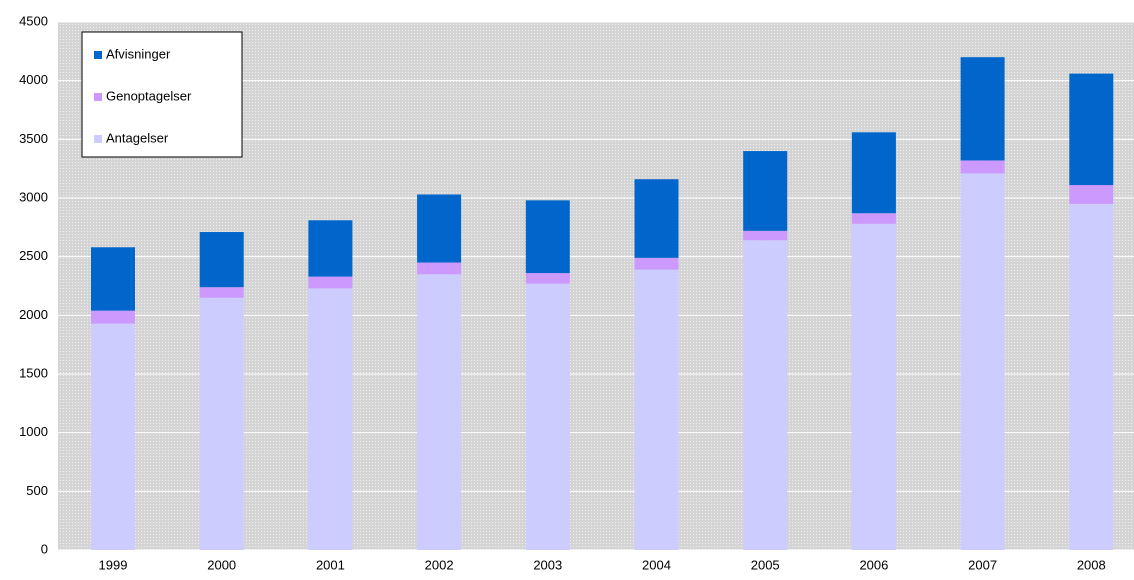  I want to click on legend-label: Afvisninger, so click(138, 53).